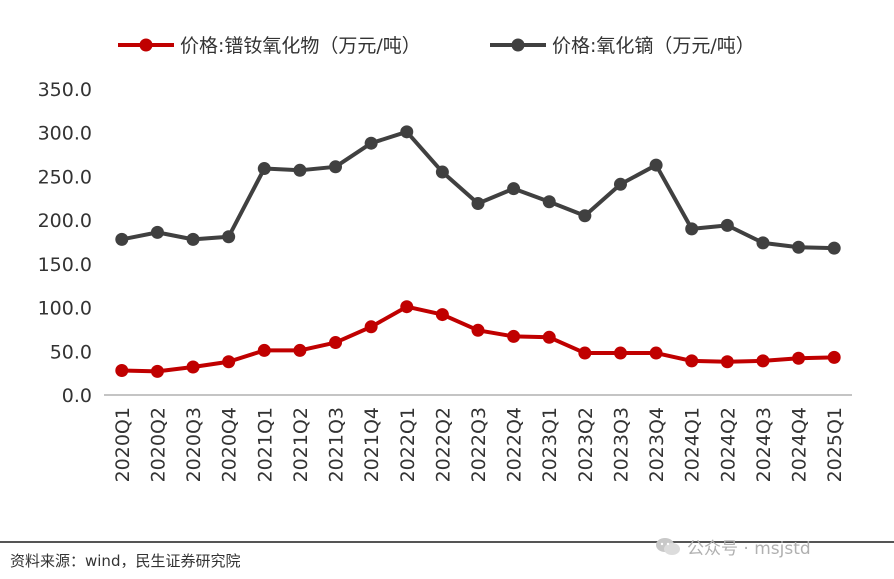 Image resolution: width=894 pixels, height=579 pixels. What do you see at coordinates (800, 444) in the screenshot?
I see `x-tick-label: 2024Q4` at bounding box center [800, 444].